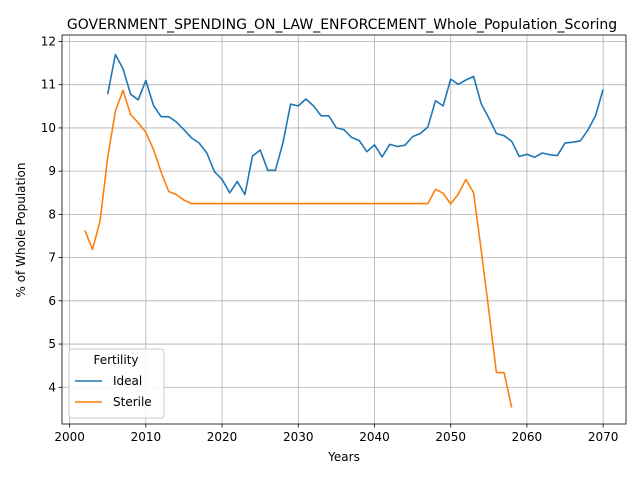  I want to click on y-tick-label: 8, so click(52, 214).